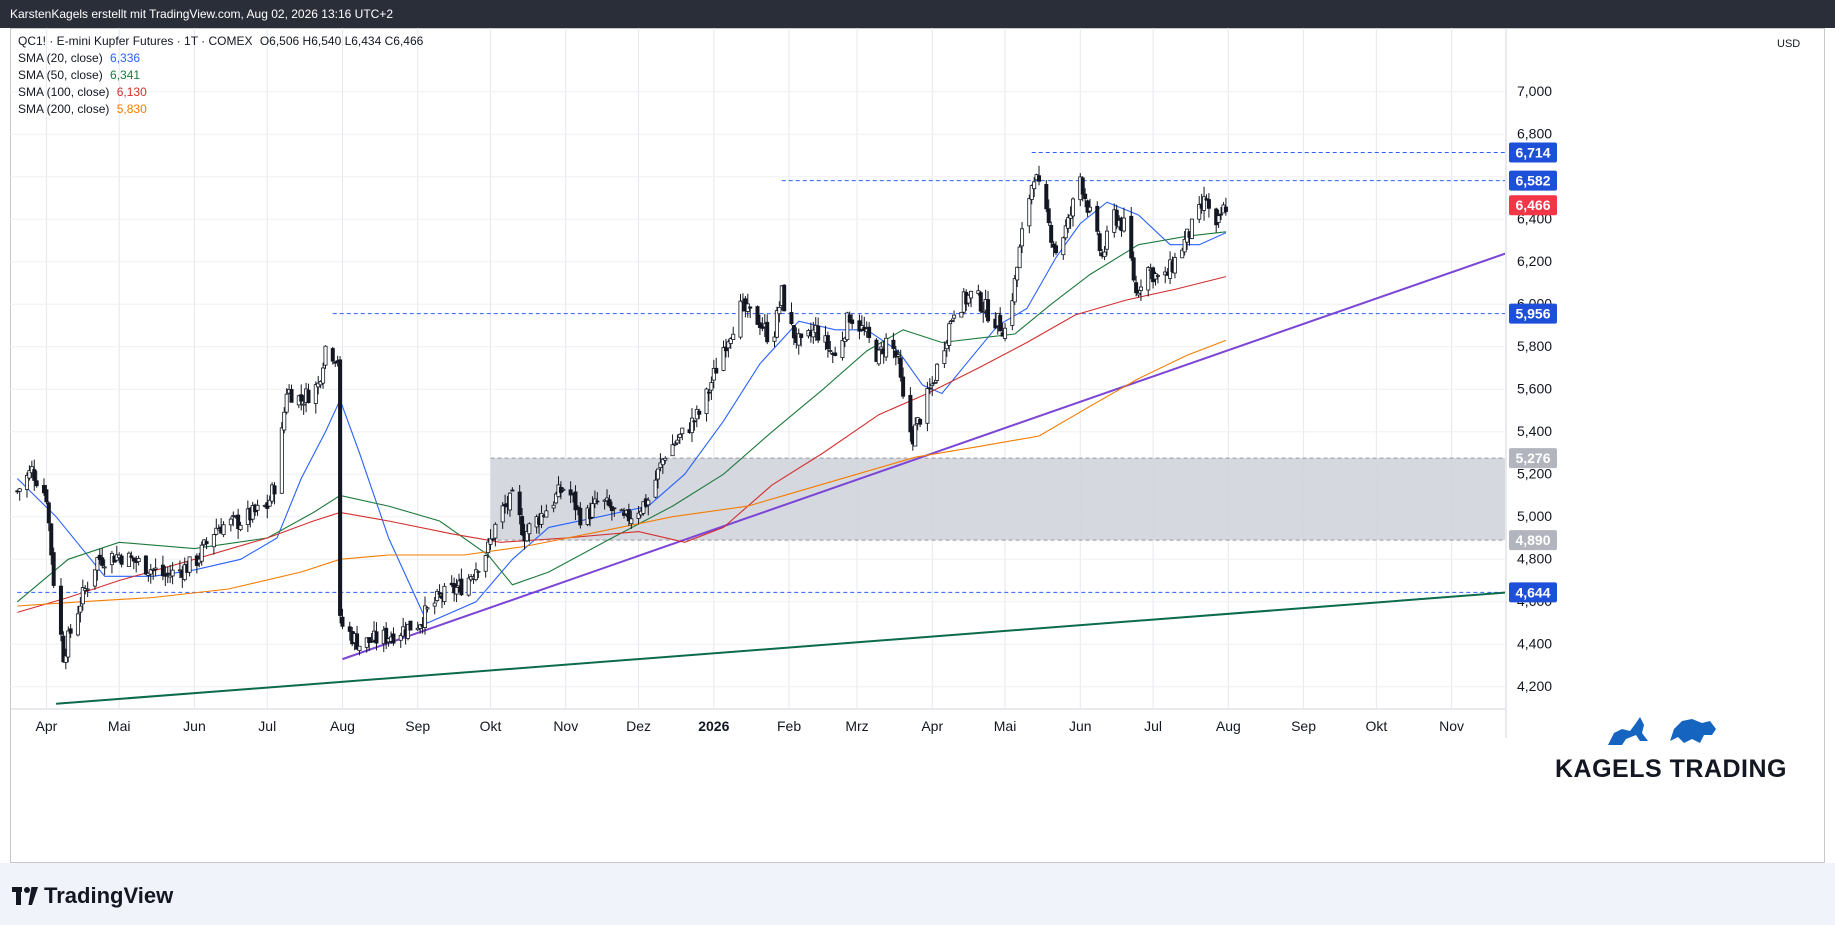  I want to click on legend-sma50: SMA (50, close) 6,341, so click(79, 75).